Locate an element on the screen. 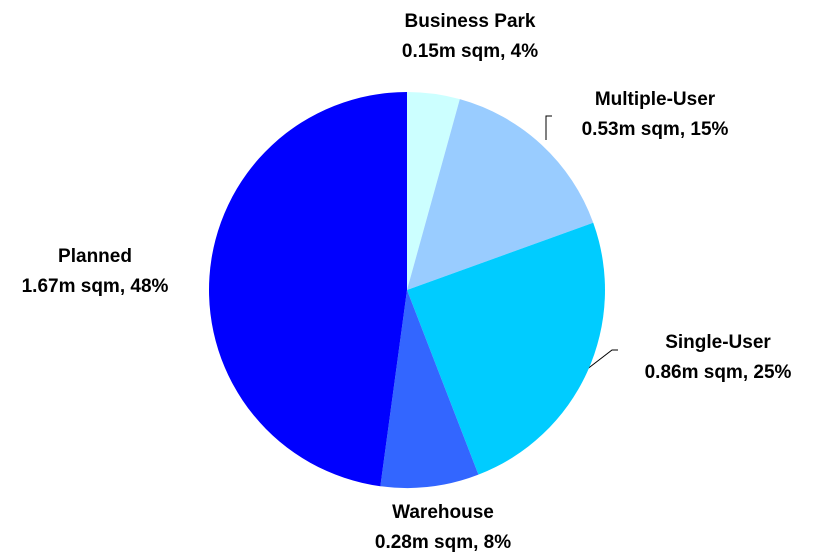  value-label: 0.86m sqm, 25% is located at coordinates (718, 372).